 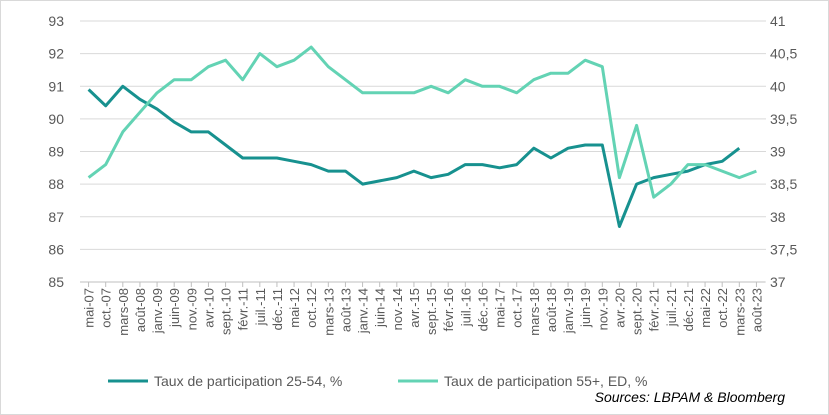 What do you see at coordinates (637, 311) in the screenshot?
I see `x-tick-label: sept.-20` at bounding box center [637, 311].